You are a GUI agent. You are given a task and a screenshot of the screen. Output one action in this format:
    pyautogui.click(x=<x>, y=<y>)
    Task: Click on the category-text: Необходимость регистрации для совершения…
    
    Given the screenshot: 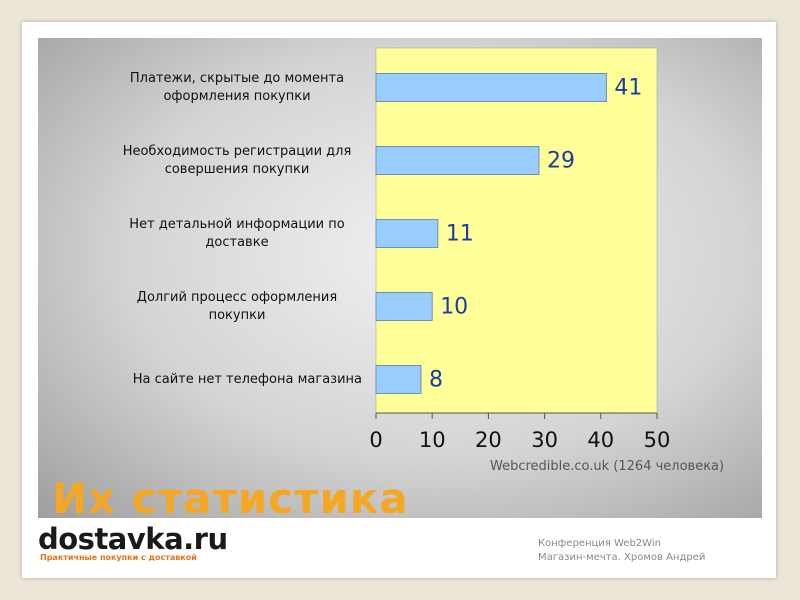 What is the action you would take?
    pyautogui.click(x=237, y=160)
    